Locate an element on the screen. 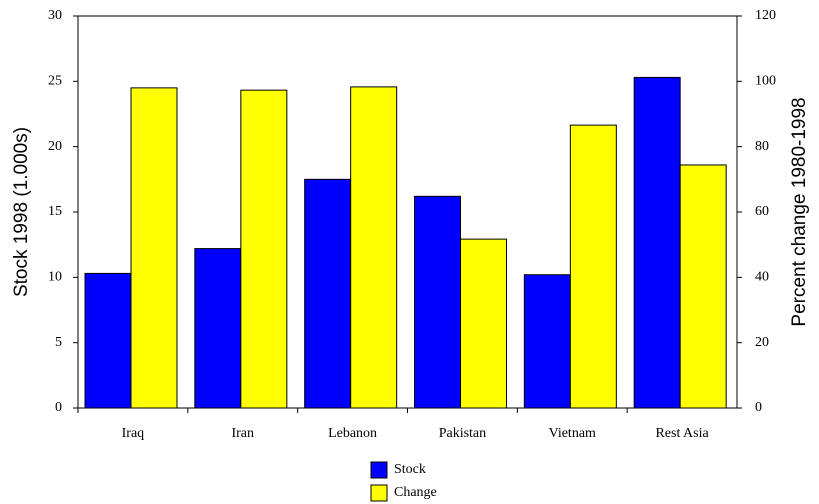  legend-label: Change is located at coordinates (415, 492).